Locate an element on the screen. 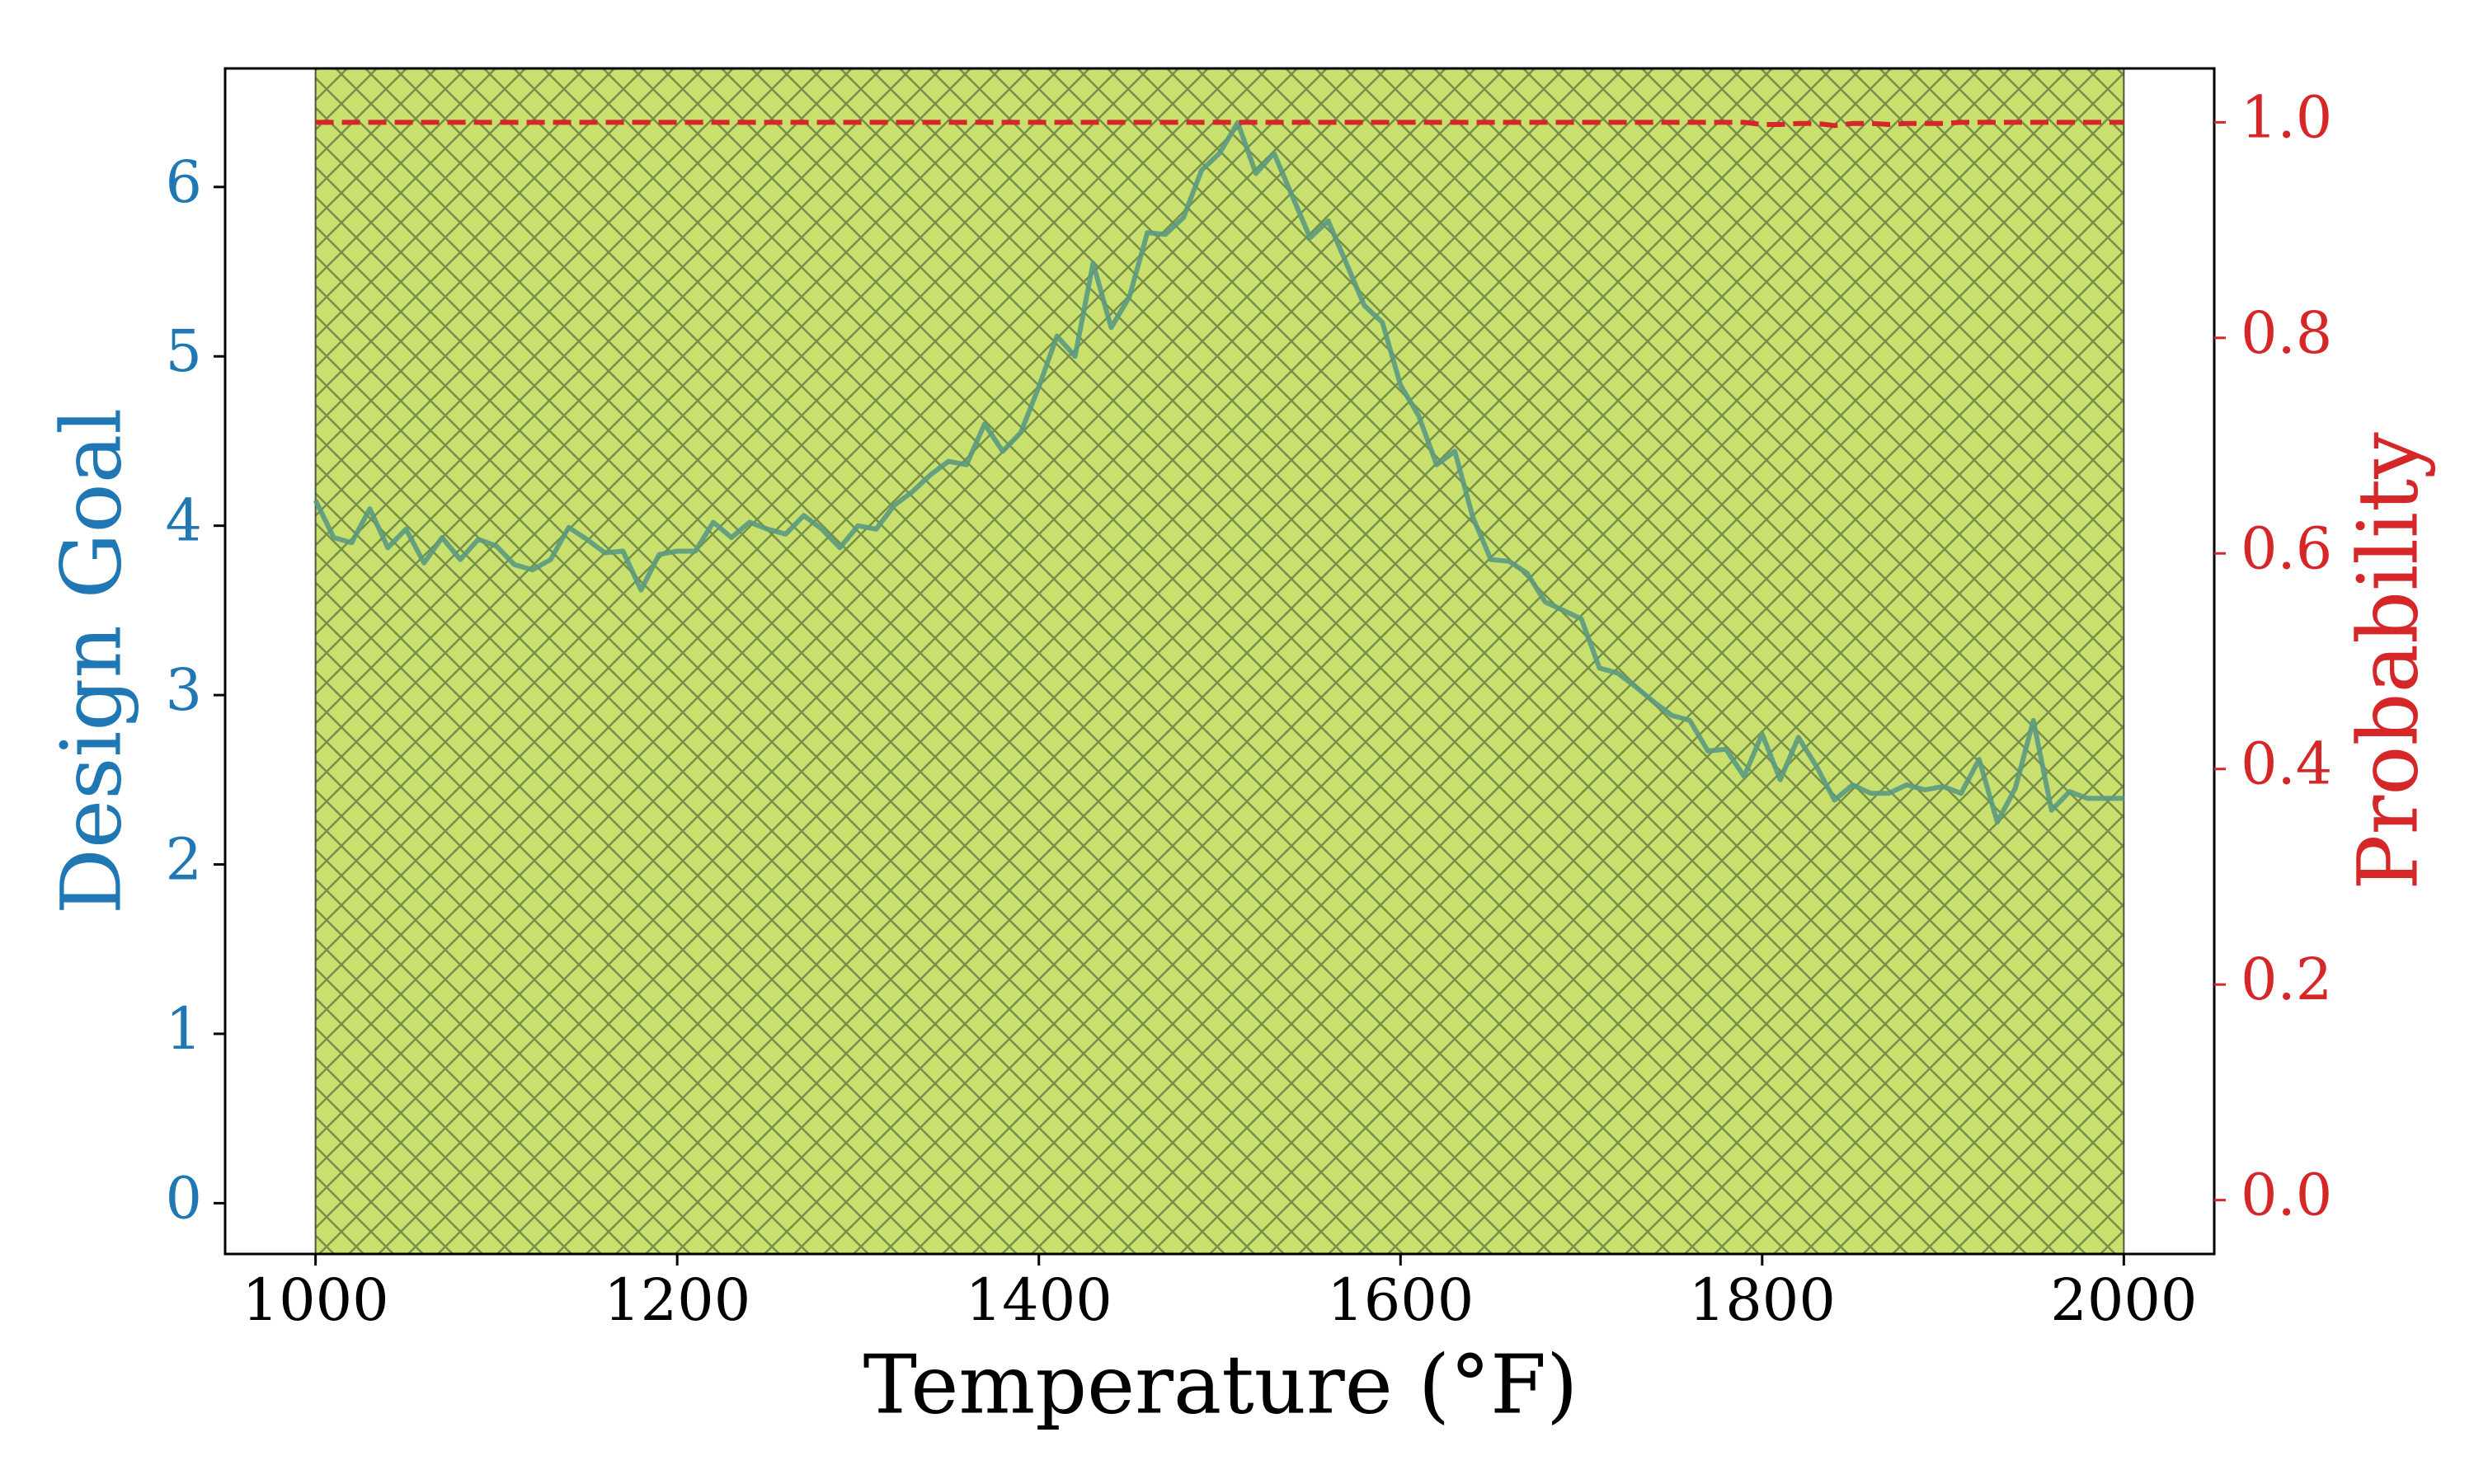 The width and height of the screenshot is (2474, 1484). y2-tick-label: 1.0 is located at coordinates (2286, 117).